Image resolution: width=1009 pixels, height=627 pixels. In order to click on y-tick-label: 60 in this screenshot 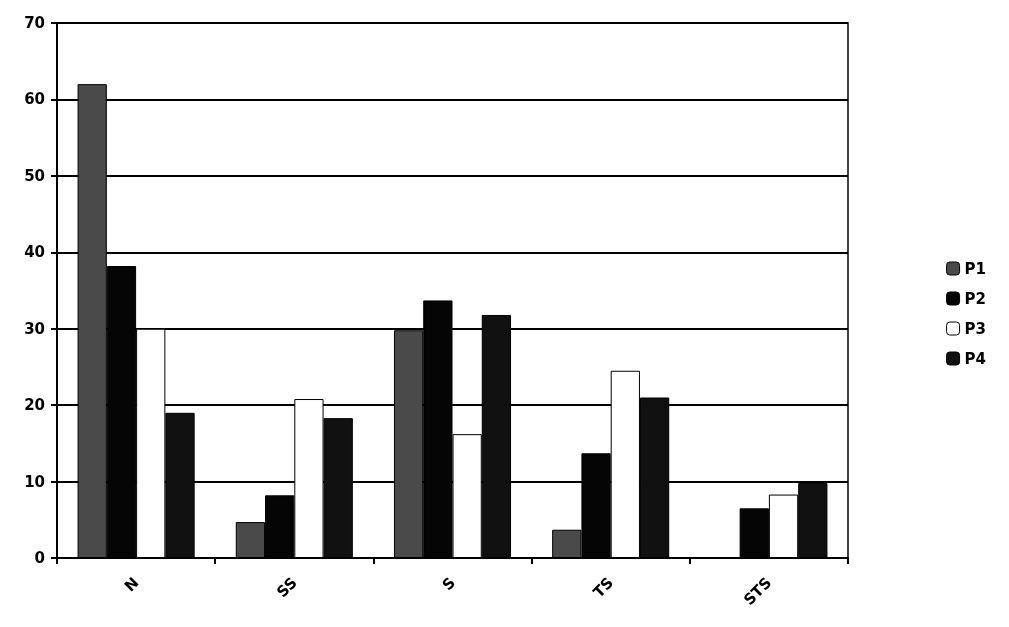, I will do `click(34, 99)`.